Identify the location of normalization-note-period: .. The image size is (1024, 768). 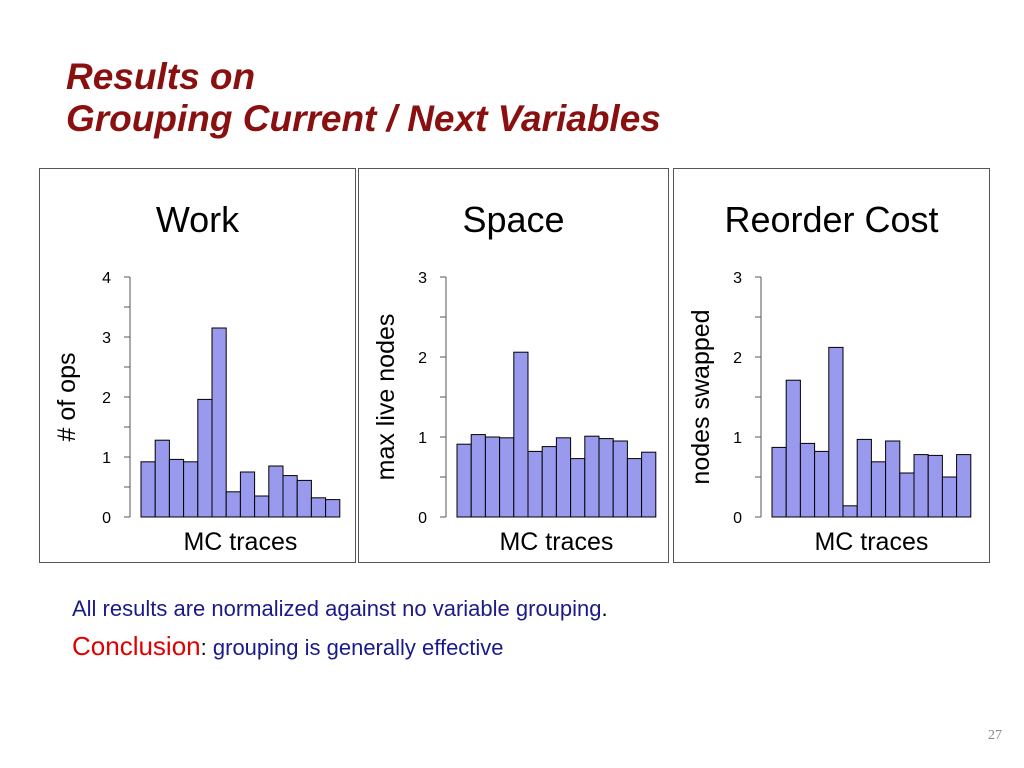
(604, 608).